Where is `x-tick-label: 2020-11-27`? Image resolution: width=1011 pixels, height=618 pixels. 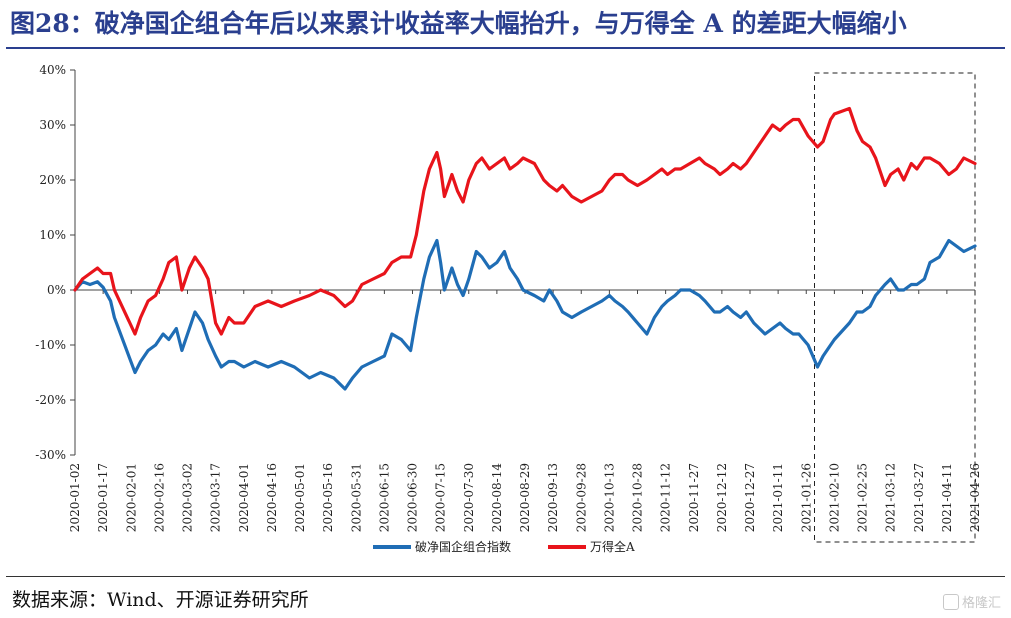 x-tick-label: 2020-11-27 is located at coordinates (694, 497).